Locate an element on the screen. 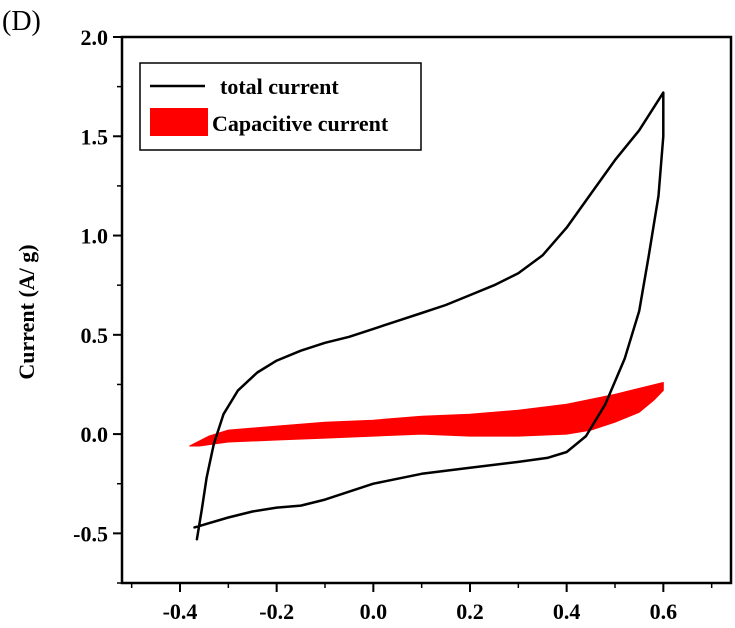 This screenshot has height=628, width=735. legend-capacitive-current-swatch is located at coordinates (179, 122).